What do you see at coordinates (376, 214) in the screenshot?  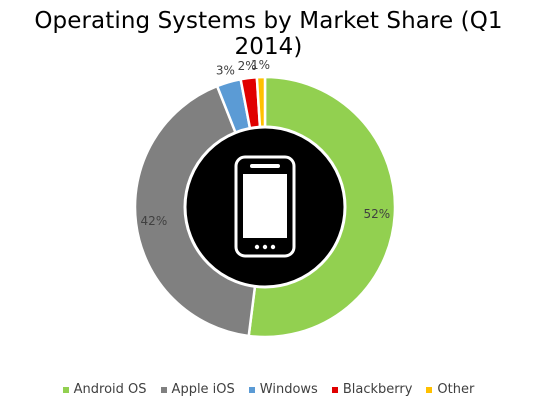 I see `slice-label-android-os: 52%` at bounding box center [376, 214].